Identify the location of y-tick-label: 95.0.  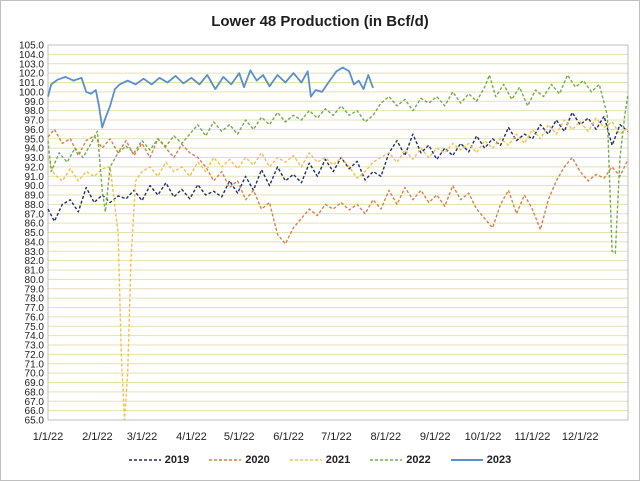
(35, 139).